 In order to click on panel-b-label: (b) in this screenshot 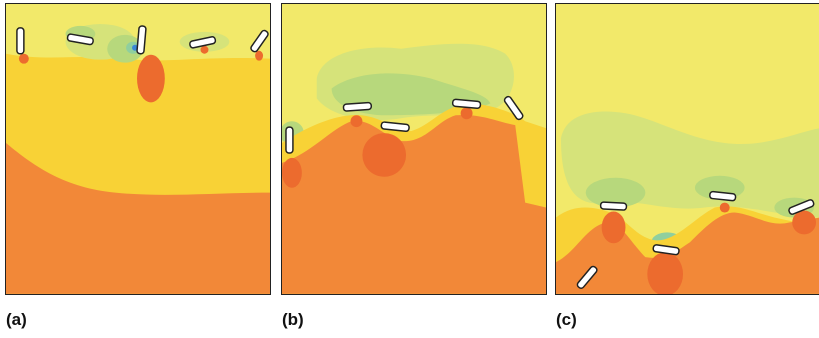, I will do `click(293, 319)`.